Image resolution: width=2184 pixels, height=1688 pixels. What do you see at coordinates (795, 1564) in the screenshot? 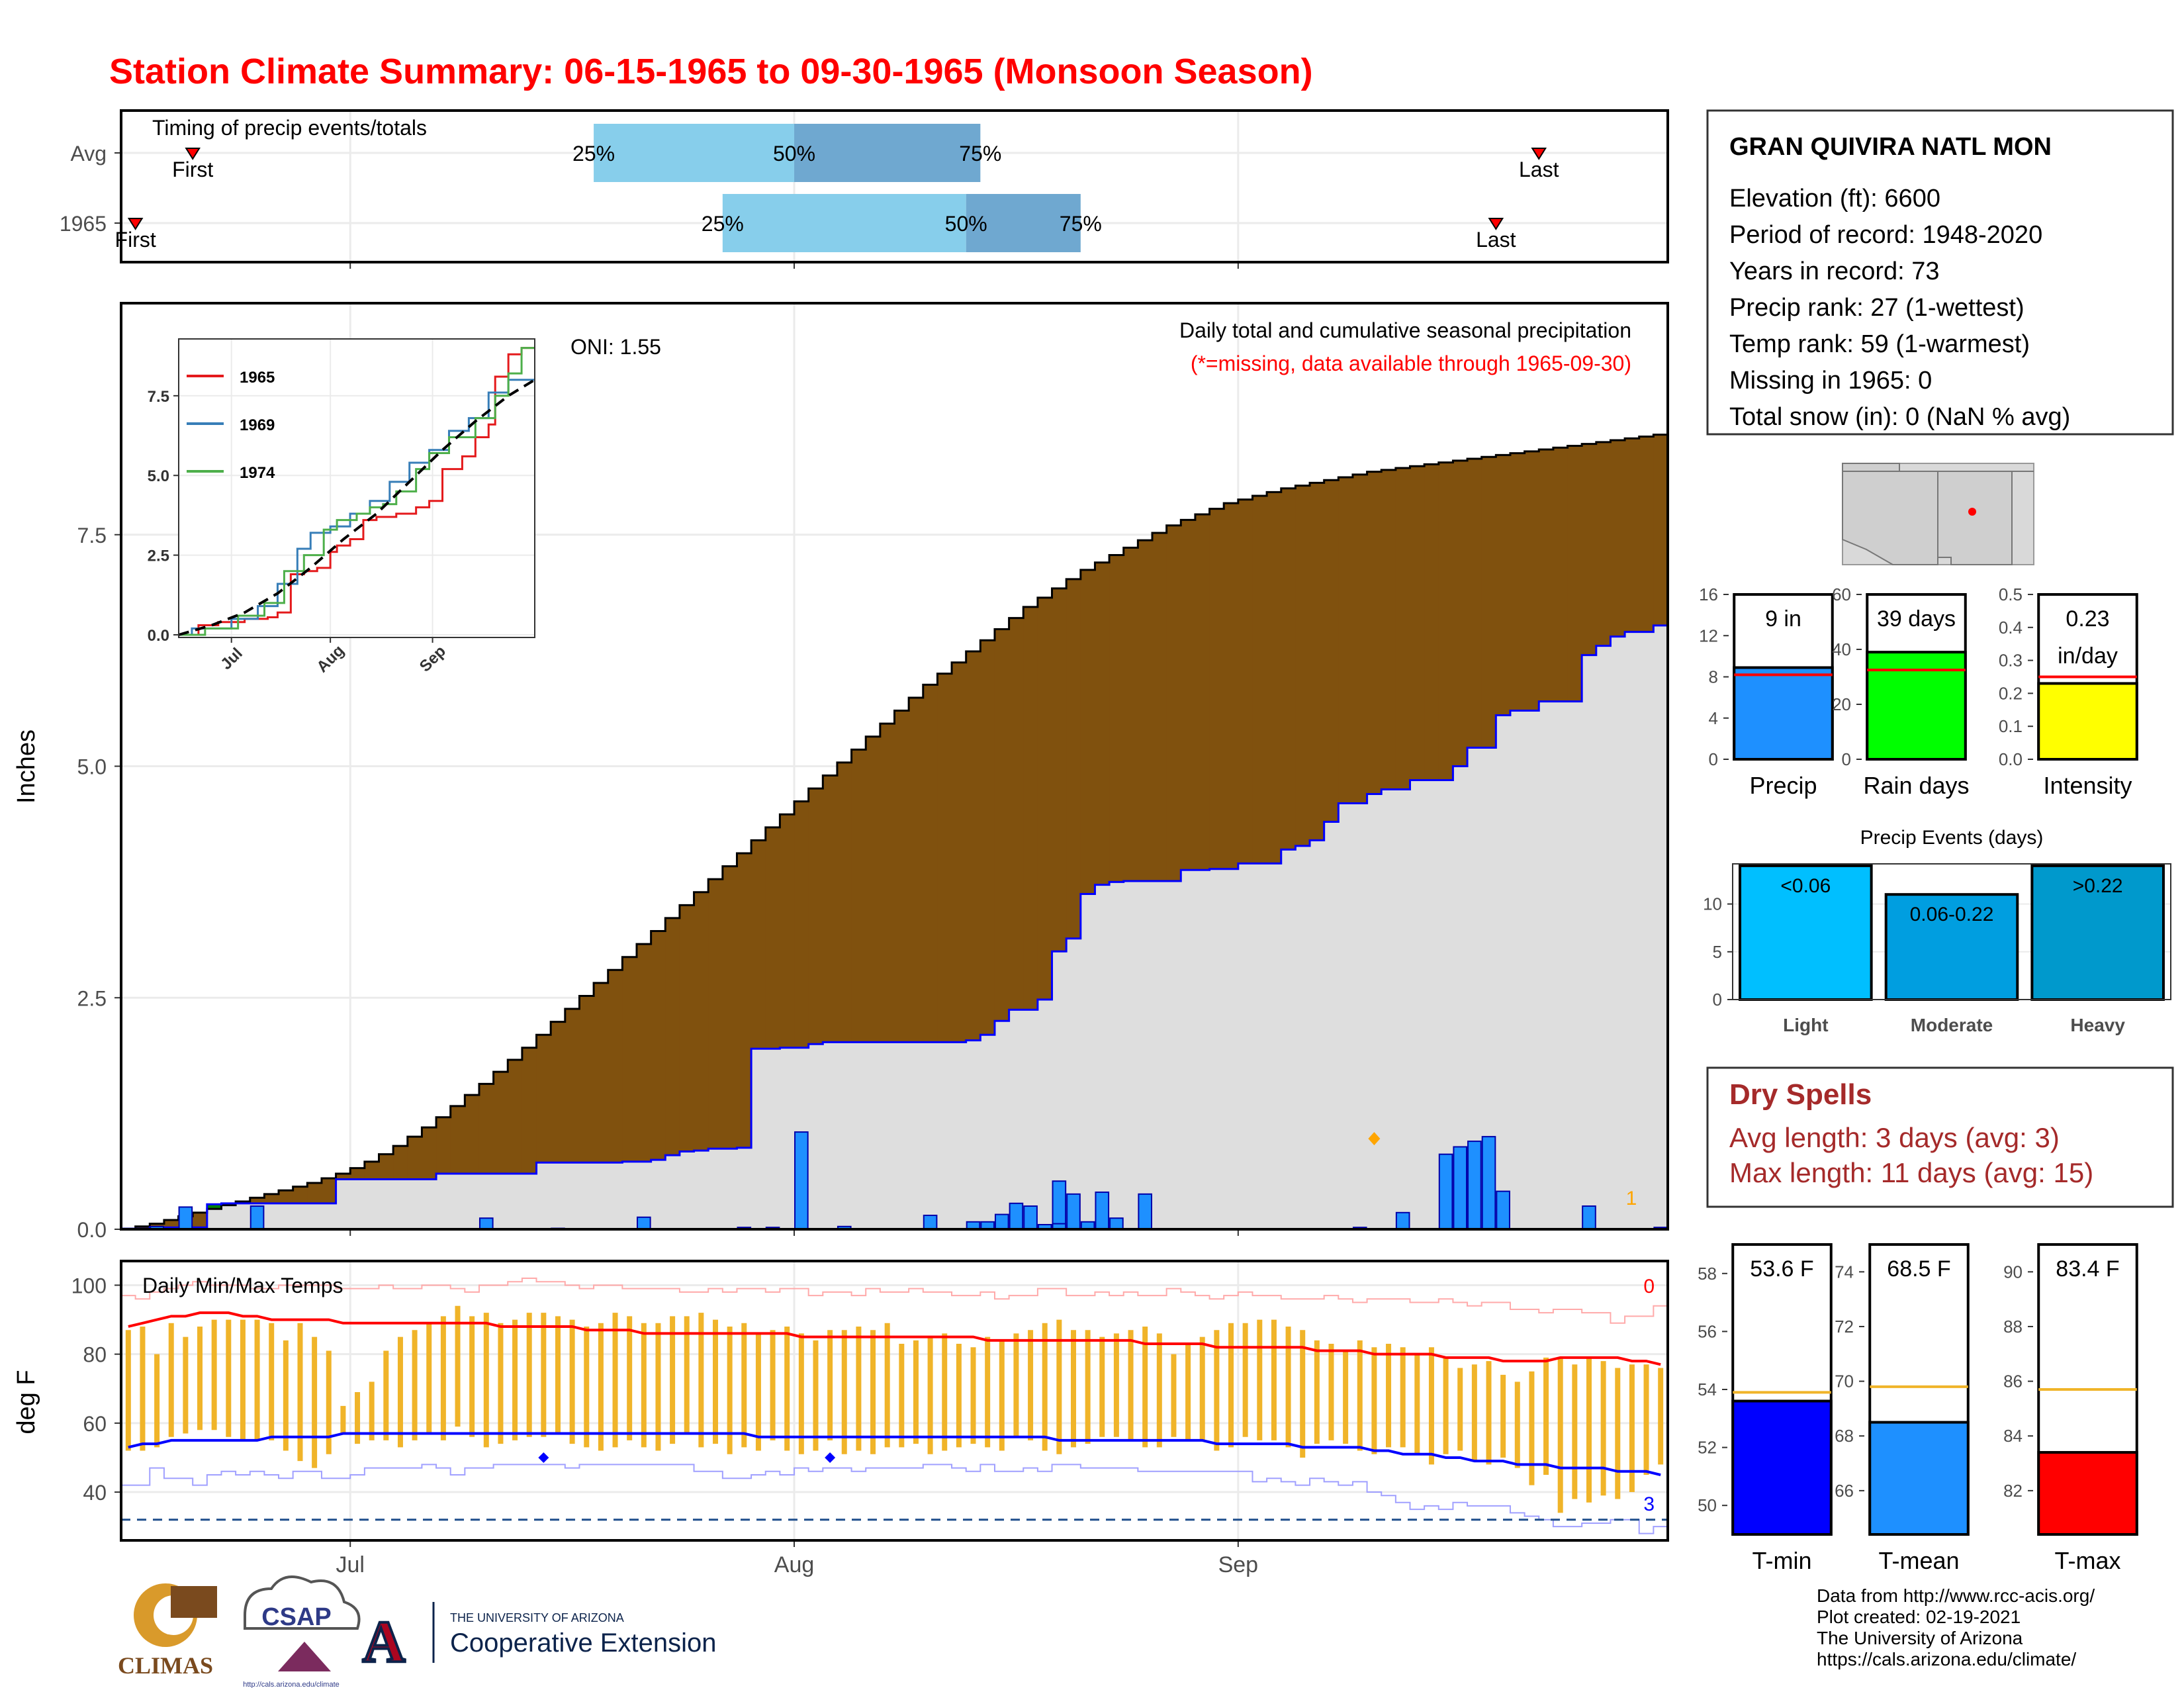
I see `x-tick-label: Aug` at bounding box center [795, 1564].